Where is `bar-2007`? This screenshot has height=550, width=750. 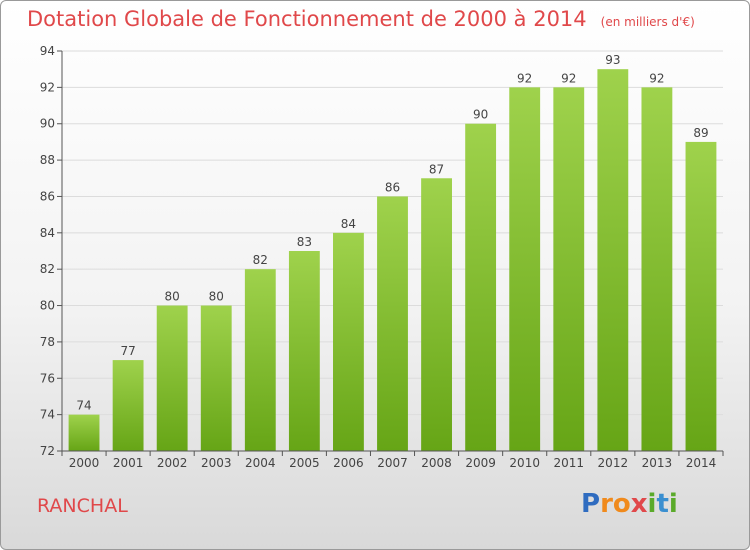 bar-2007 is located at coordinates (392, 323).